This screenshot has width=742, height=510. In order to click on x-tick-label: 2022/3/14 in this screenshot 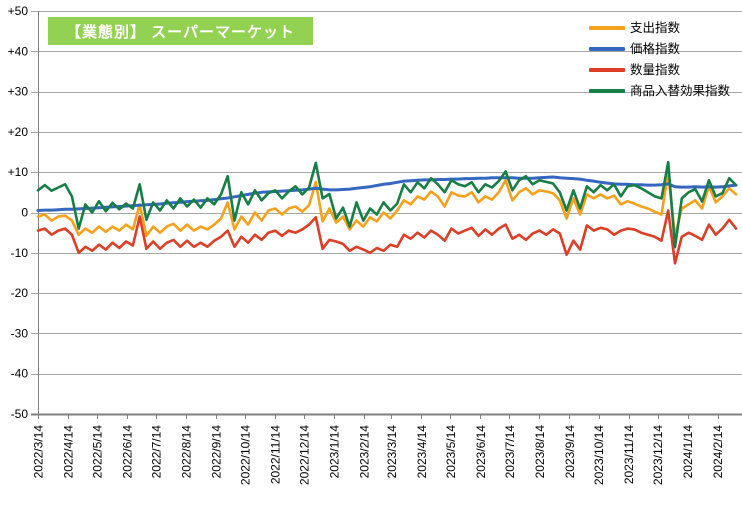, I will do `click(39, 452)`.